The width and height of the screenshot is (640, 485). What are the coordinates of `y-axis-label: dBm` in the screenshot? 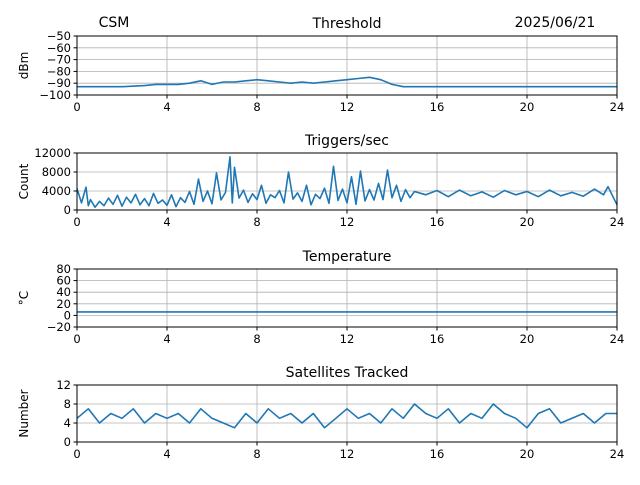 It's located at (24, 66).